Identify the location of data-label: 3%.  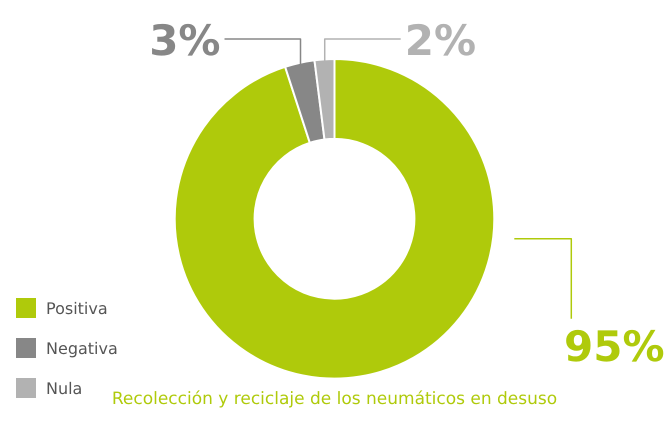
(185, 40).